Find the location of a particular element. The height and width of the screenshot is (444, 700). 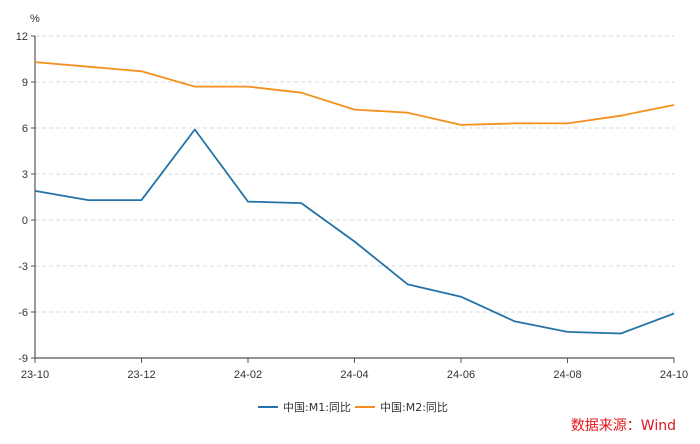

y-axis-unit-label: % is located at coordinates (35, 19).